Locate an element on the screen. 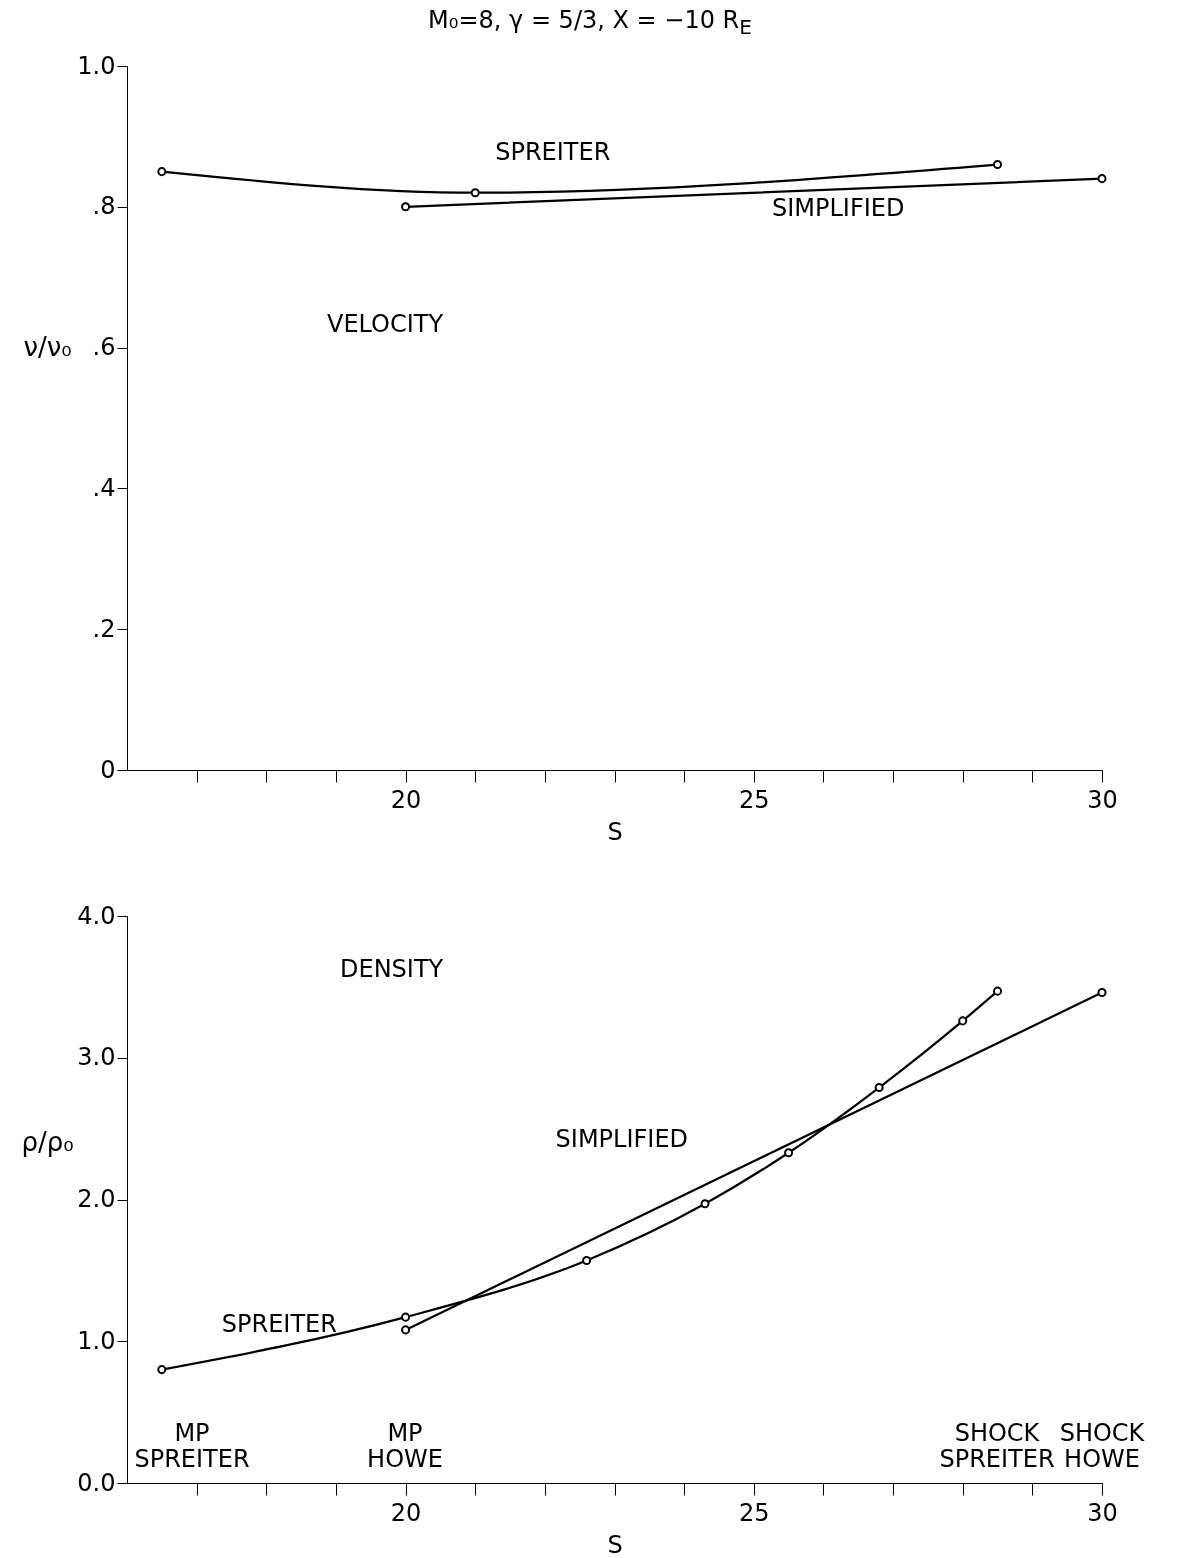 This screenshot has width=1180, height=1558. y-tick-label: .4 is located at coordinates (104, 487).